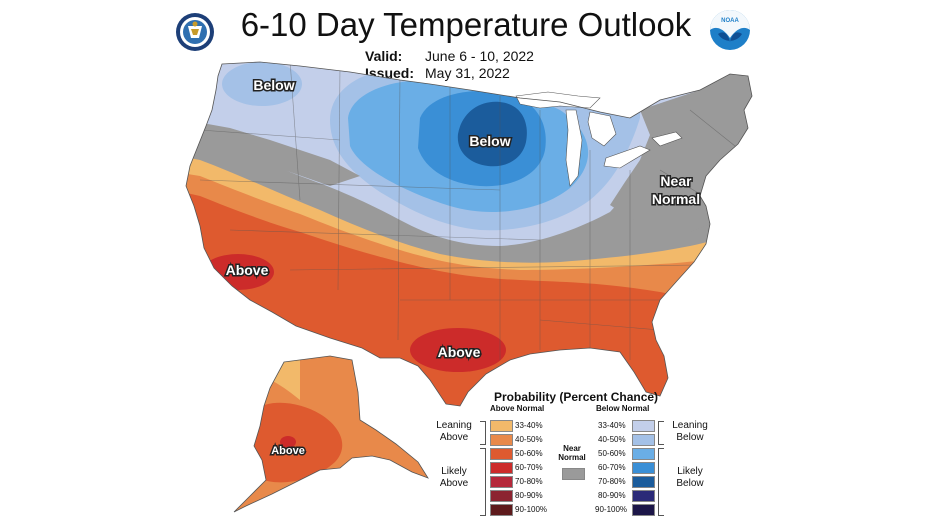 The image size is (932, 524). Describe the element at coordinates (690, 471) in the screenshot. I see `legend-likely-below-line1: Likely` at that location.